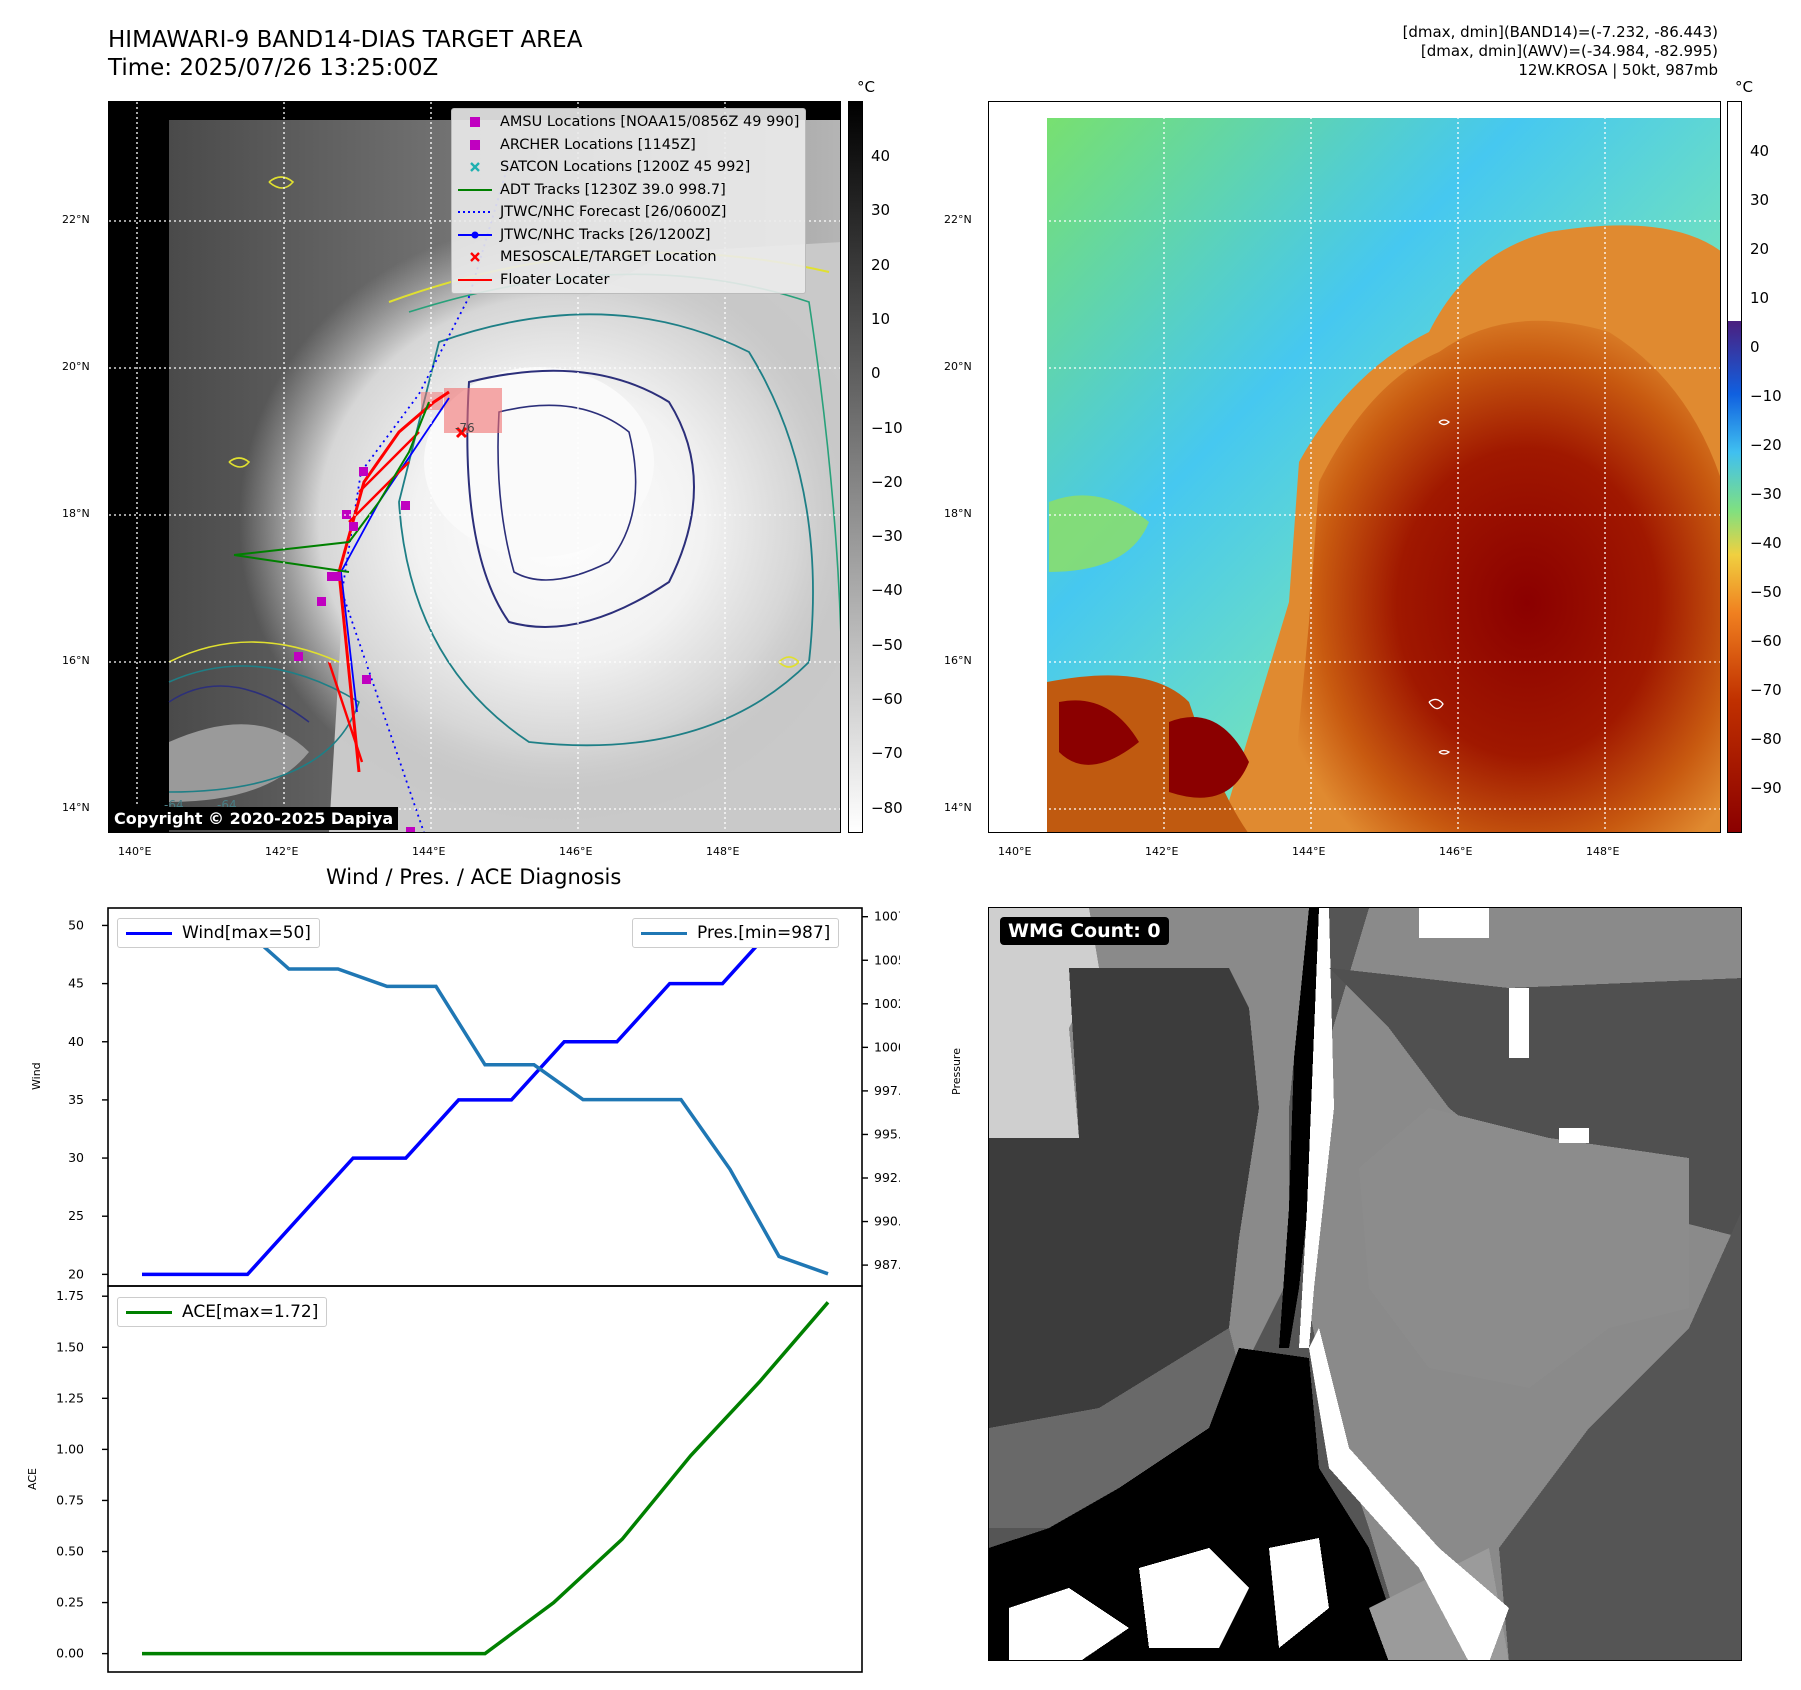 This screenshot has height=1690, width=1801. What do you see at coordinates (887, 807) in the screenshot?
I see `gray-colorbar-tick: −80` at bounding box center [887, 807].